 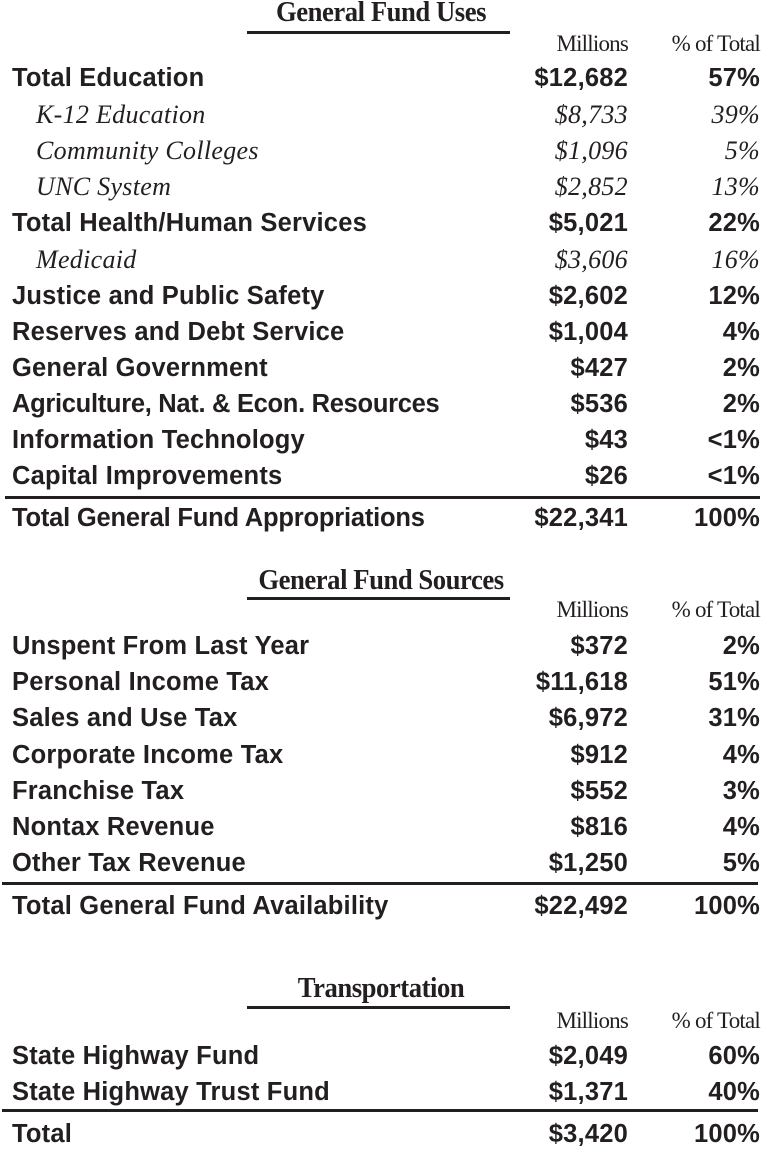 What do you see at coordinates (382, 497) in the screenshot?
I see `uses-total-divider` at bounding box center [382, 497].